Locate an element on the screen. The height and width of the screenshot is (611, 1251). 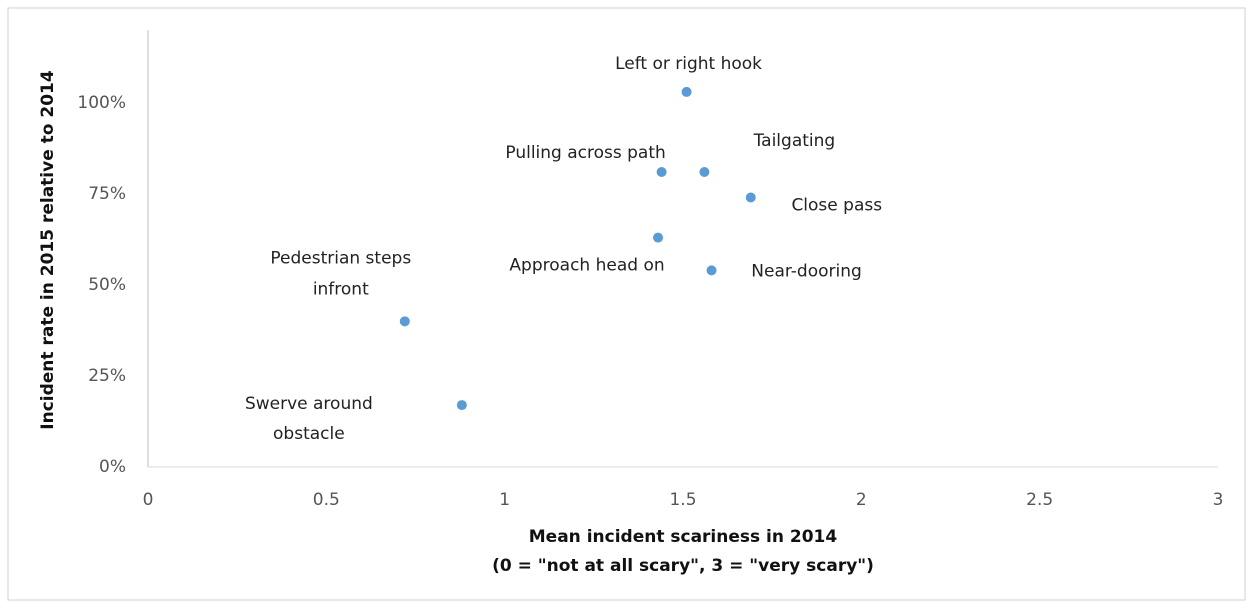
x-tick-label: 2 is located at coordinates (861, 500).